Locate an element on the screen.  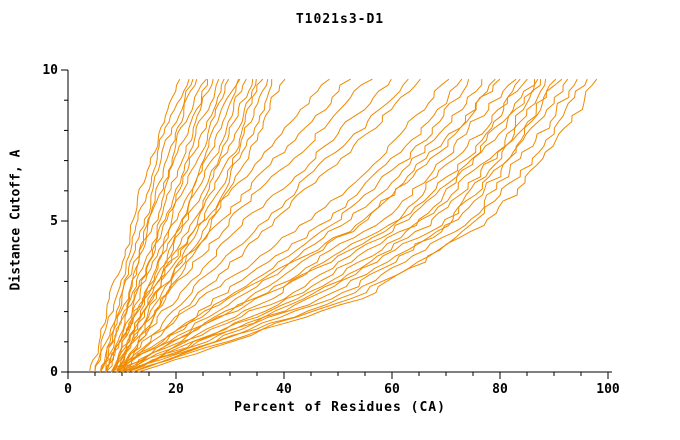
x-axis-label: Percent of Residues (CA) is located at coordinates (340, 407).